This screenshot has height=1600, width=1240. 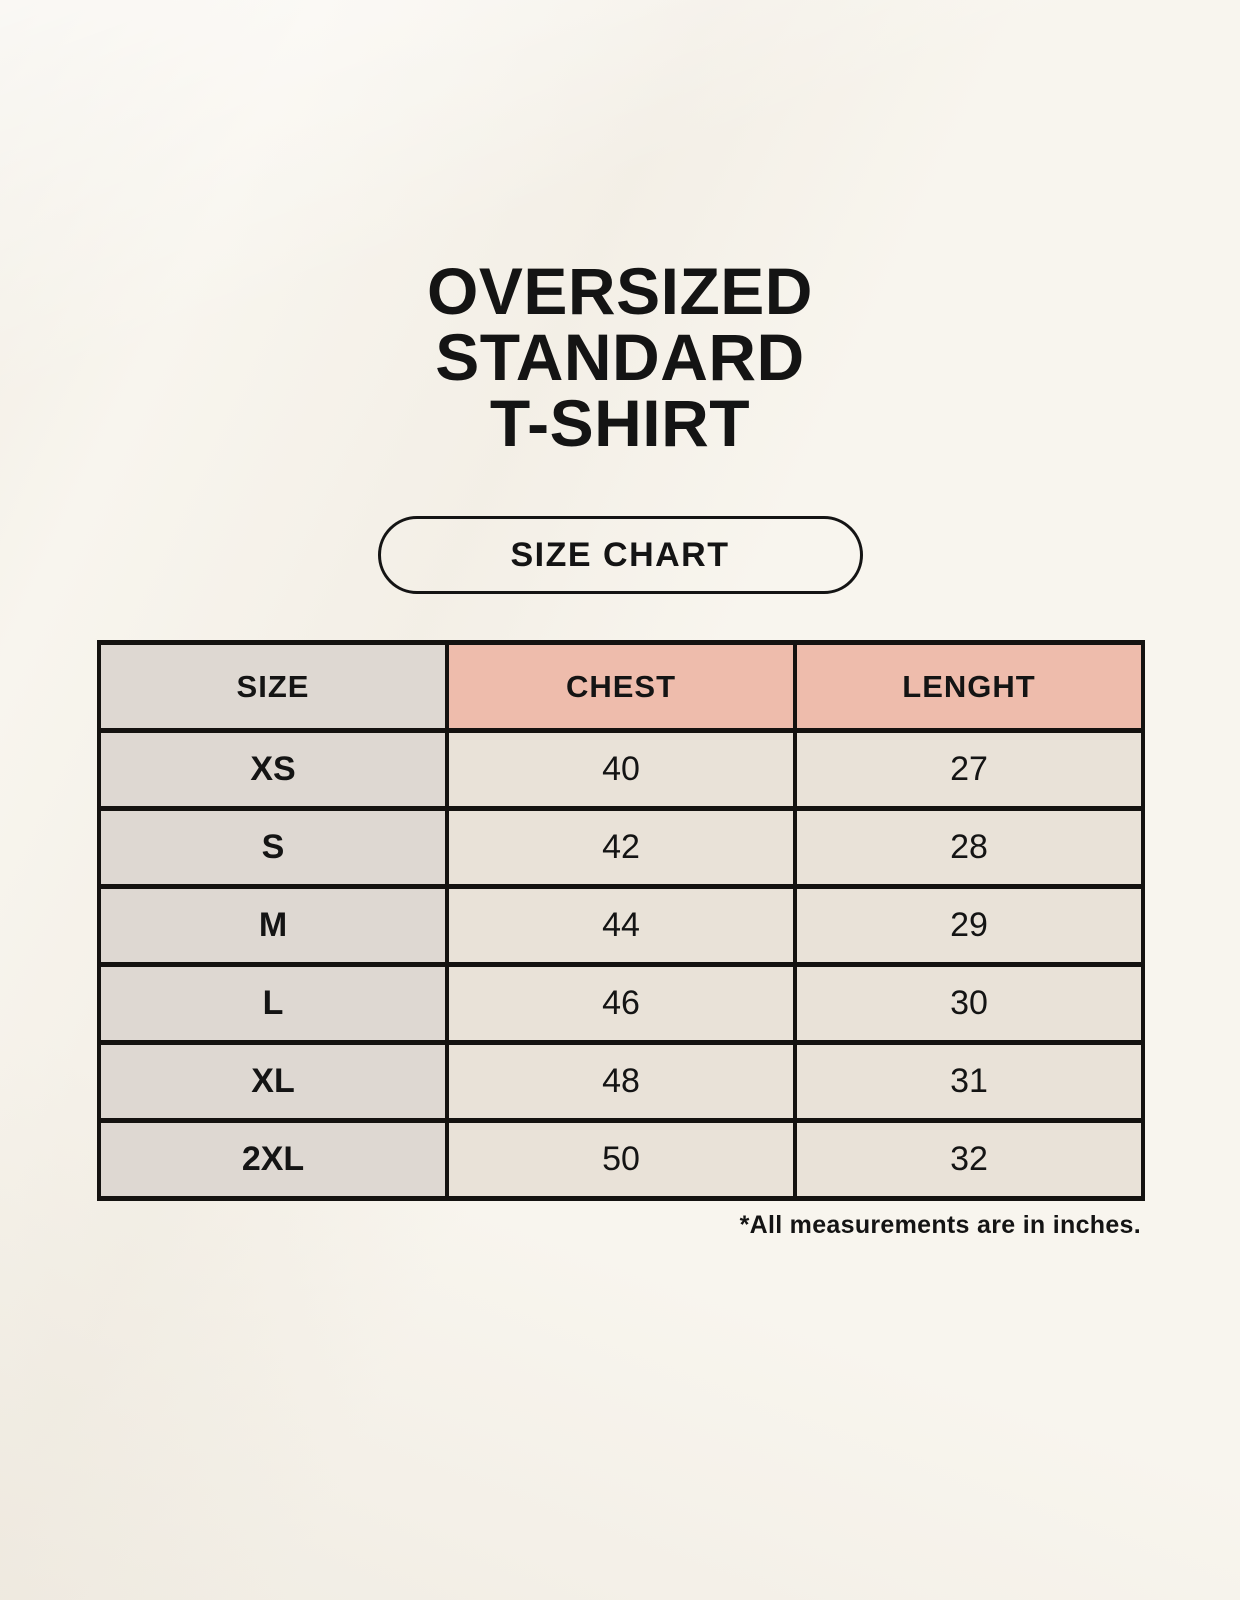 I want to click on length-cell: 27, so click(x=969, y=769).